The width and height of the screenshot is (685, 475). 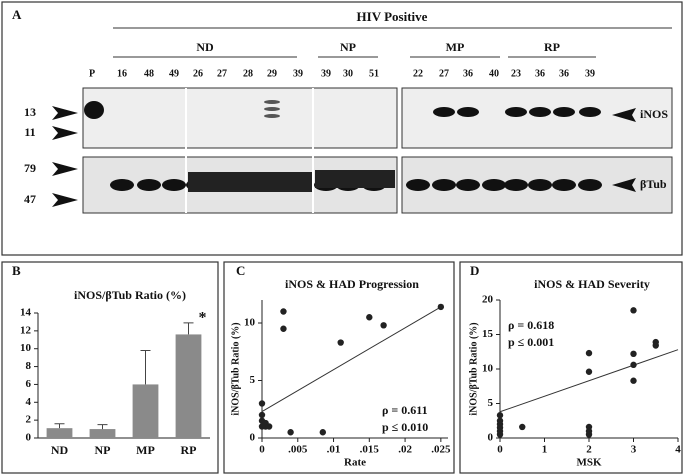 I want to click on x-tick-label: NP, so click(x=103, y=450).